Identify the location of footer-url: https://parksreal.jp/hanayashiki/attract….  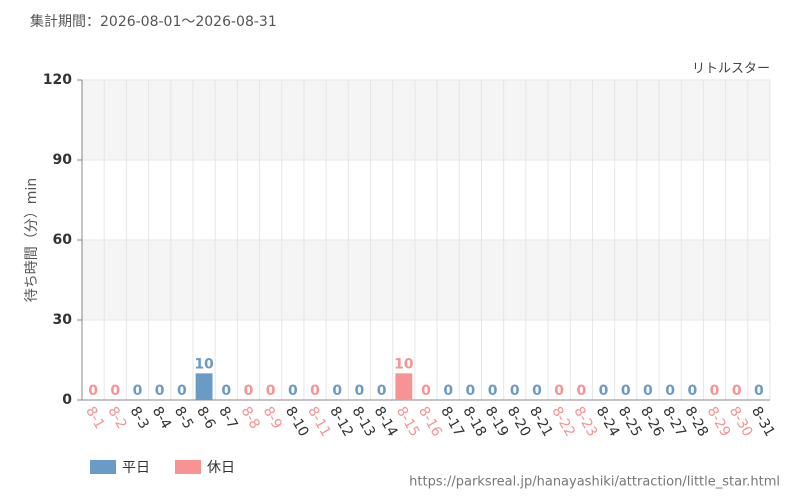
(594, 482).